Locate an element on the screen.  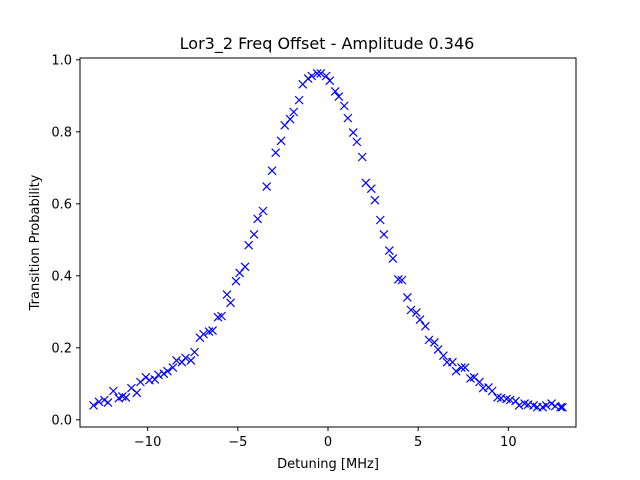
x-axis-label: Detuning [MHz] is located at coordinates (328, 464).